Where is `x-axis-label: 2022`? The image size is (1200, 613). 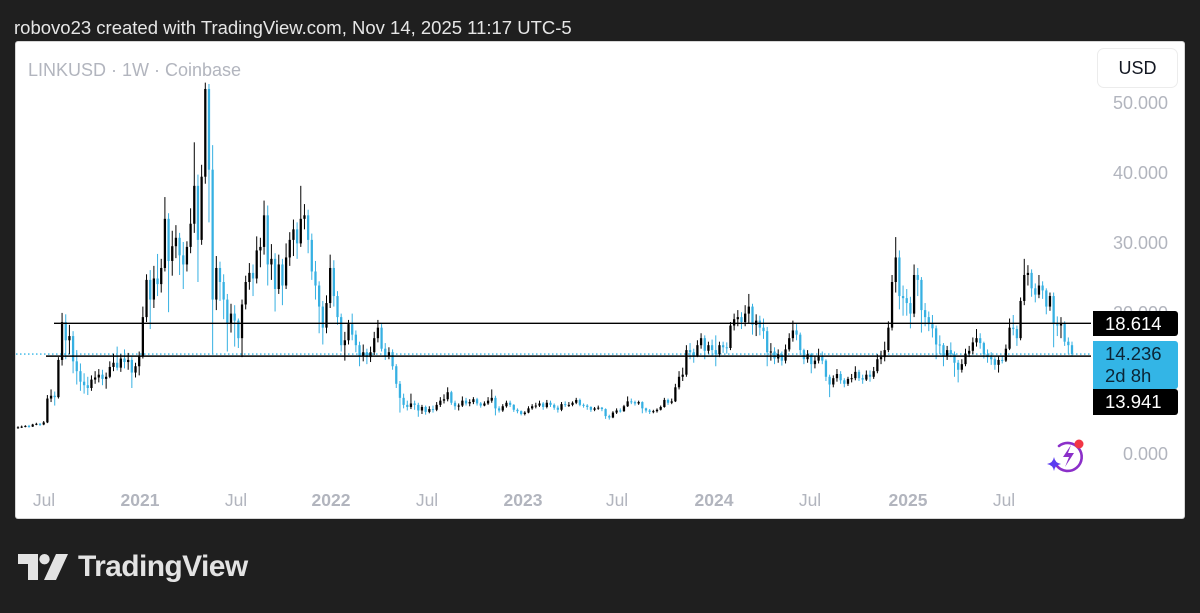 x-axis-label: 2022 is located at coordinates (331, 500).